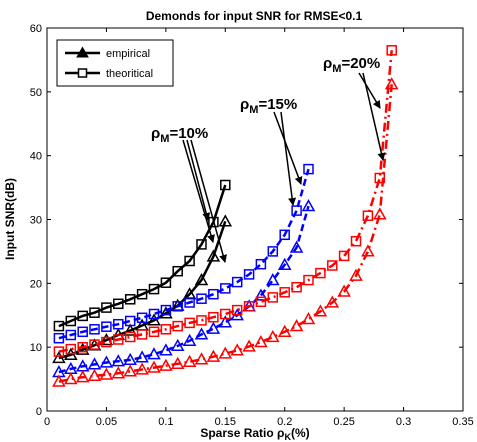 The width and height of the screenshot is (477, 442). What do you see at coordinates (106, 422) in the screenshot?
I see `x-tick-label: 0.05` at bounding box center [106, 422].